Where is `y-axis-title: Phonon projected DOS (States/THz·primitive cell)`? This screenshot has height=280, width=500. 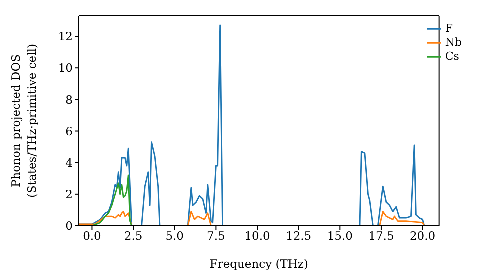
y-axis-title: Phonon projected DOS (States/THz·primitive cell) is located at coordinates (24, 121).